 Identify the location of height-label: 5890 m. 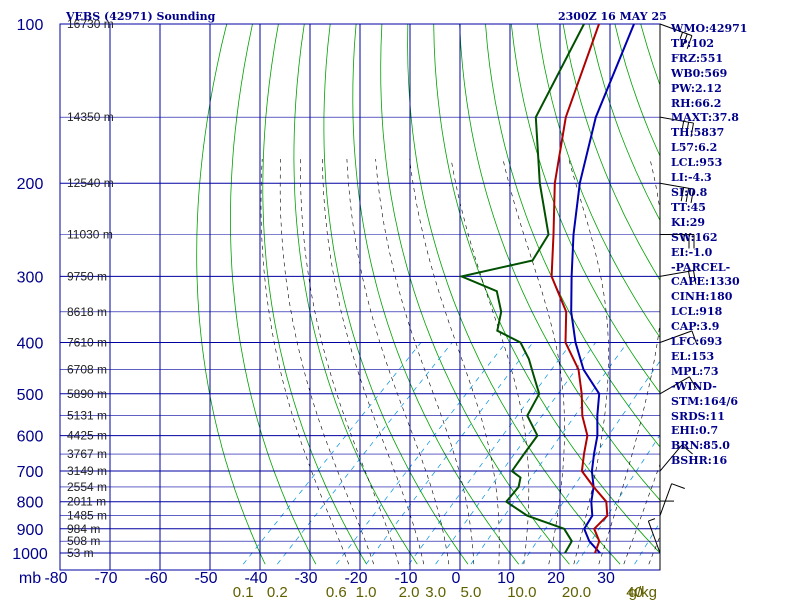
(87, 394).